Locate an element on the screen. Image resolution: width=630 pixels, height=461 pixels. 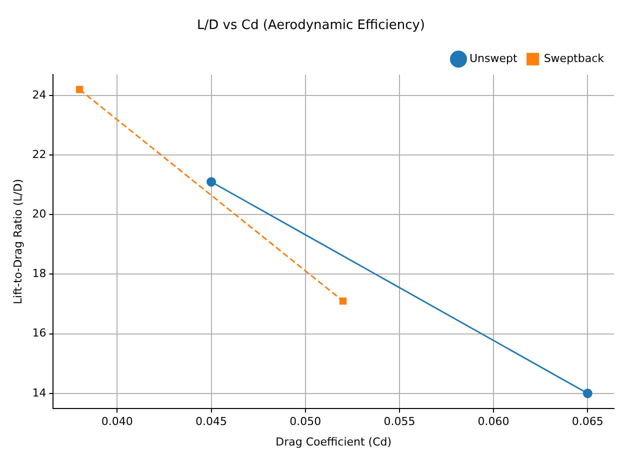
legend-label: Sweptback is located at coordinates (574, 58).